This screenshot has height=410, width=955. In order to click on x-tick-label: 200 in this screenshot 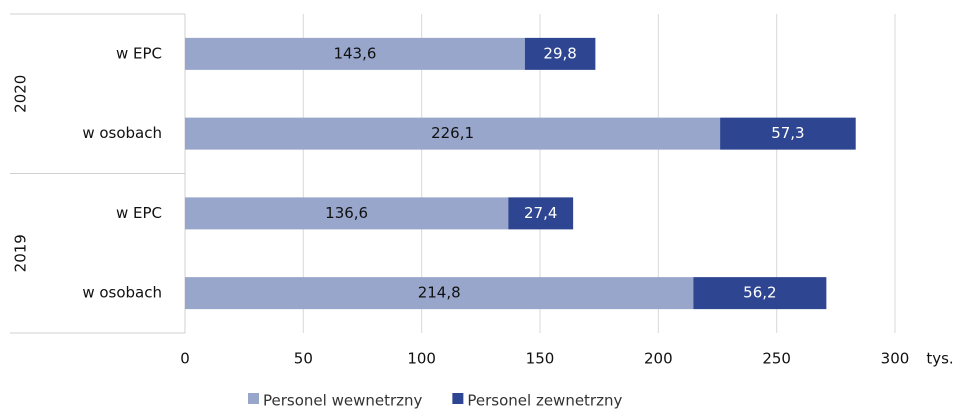, I will do `click(658, 359)`.